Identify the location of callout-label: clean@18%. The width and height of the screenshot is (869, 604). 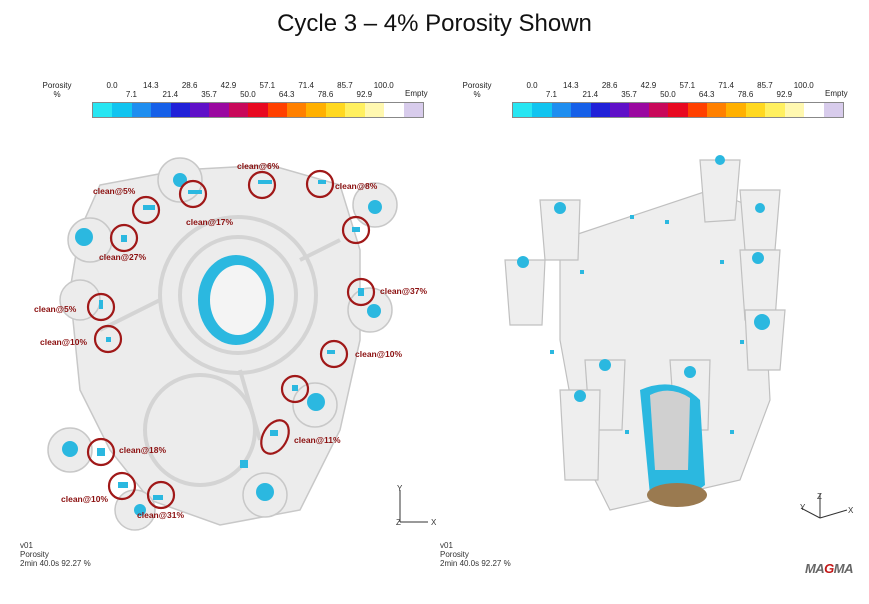
(143, 450).